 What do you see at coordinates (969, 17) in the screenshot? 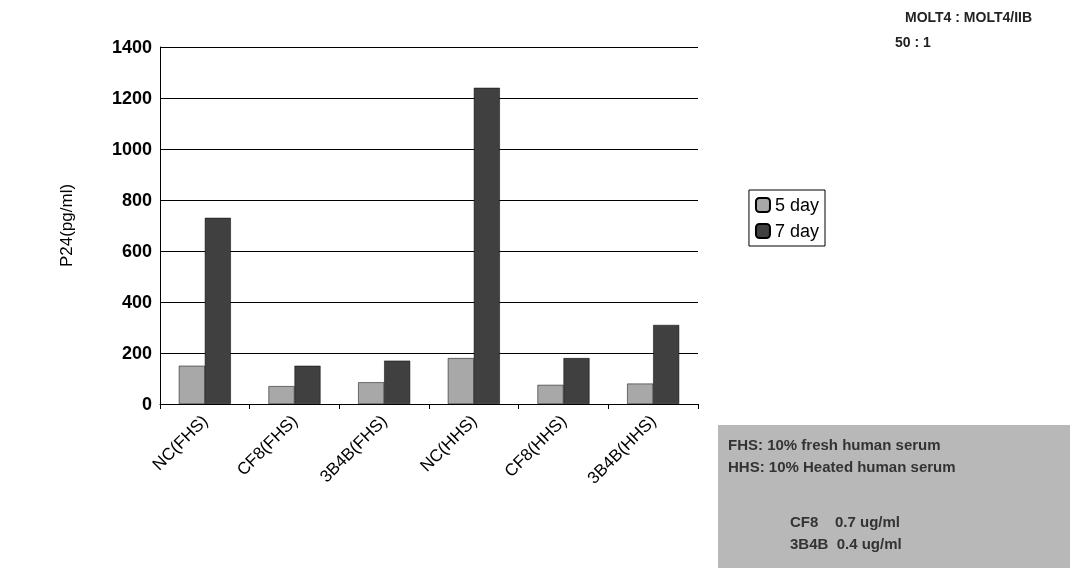
I see `text: MOLT4 : MOLT4/IIB` at bounding box center [969, 17].